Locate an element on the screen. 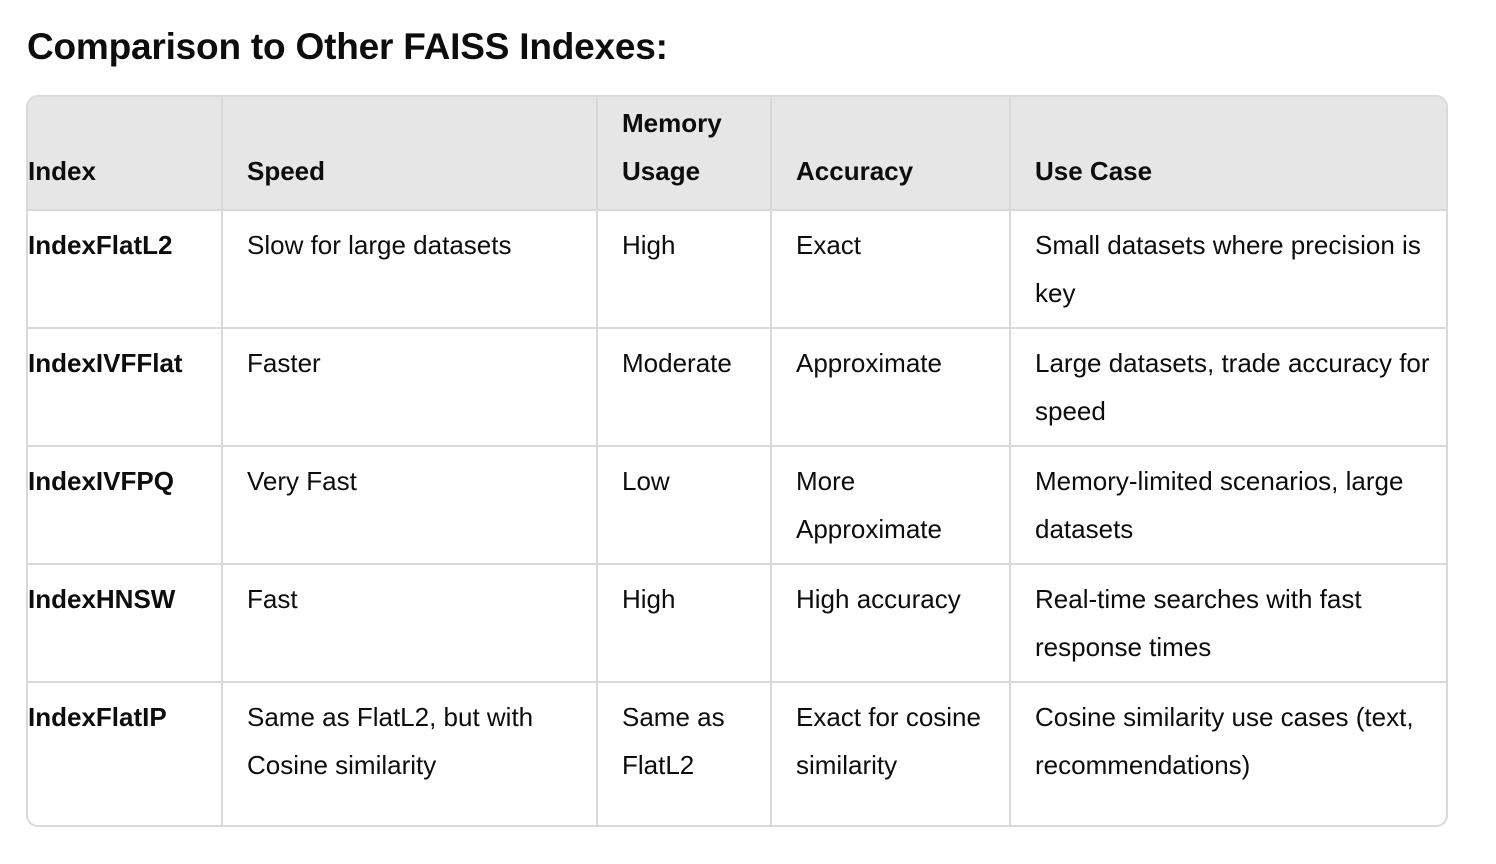  cell-speed: Fast is located at coordinates (410, 623).